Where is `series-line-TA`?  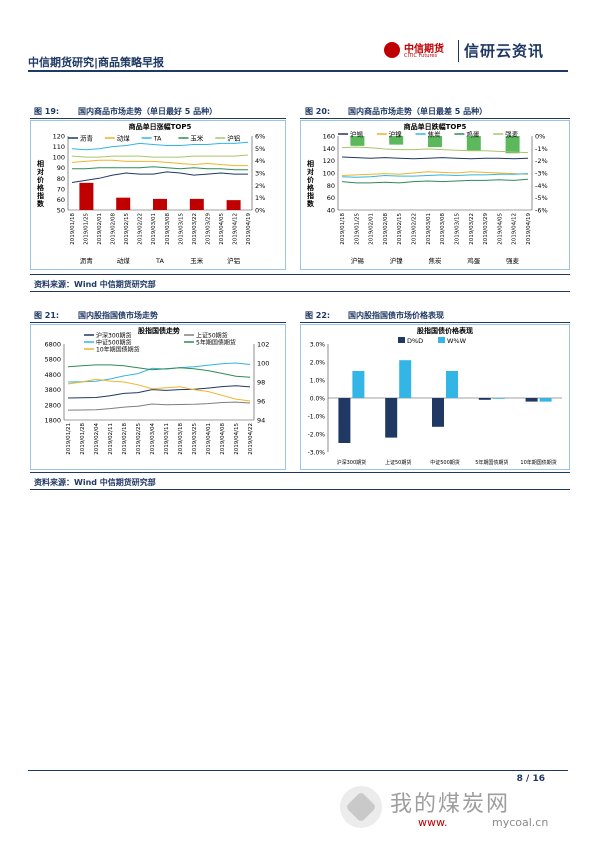
series-line-TA is located at coordinates (160, 146).